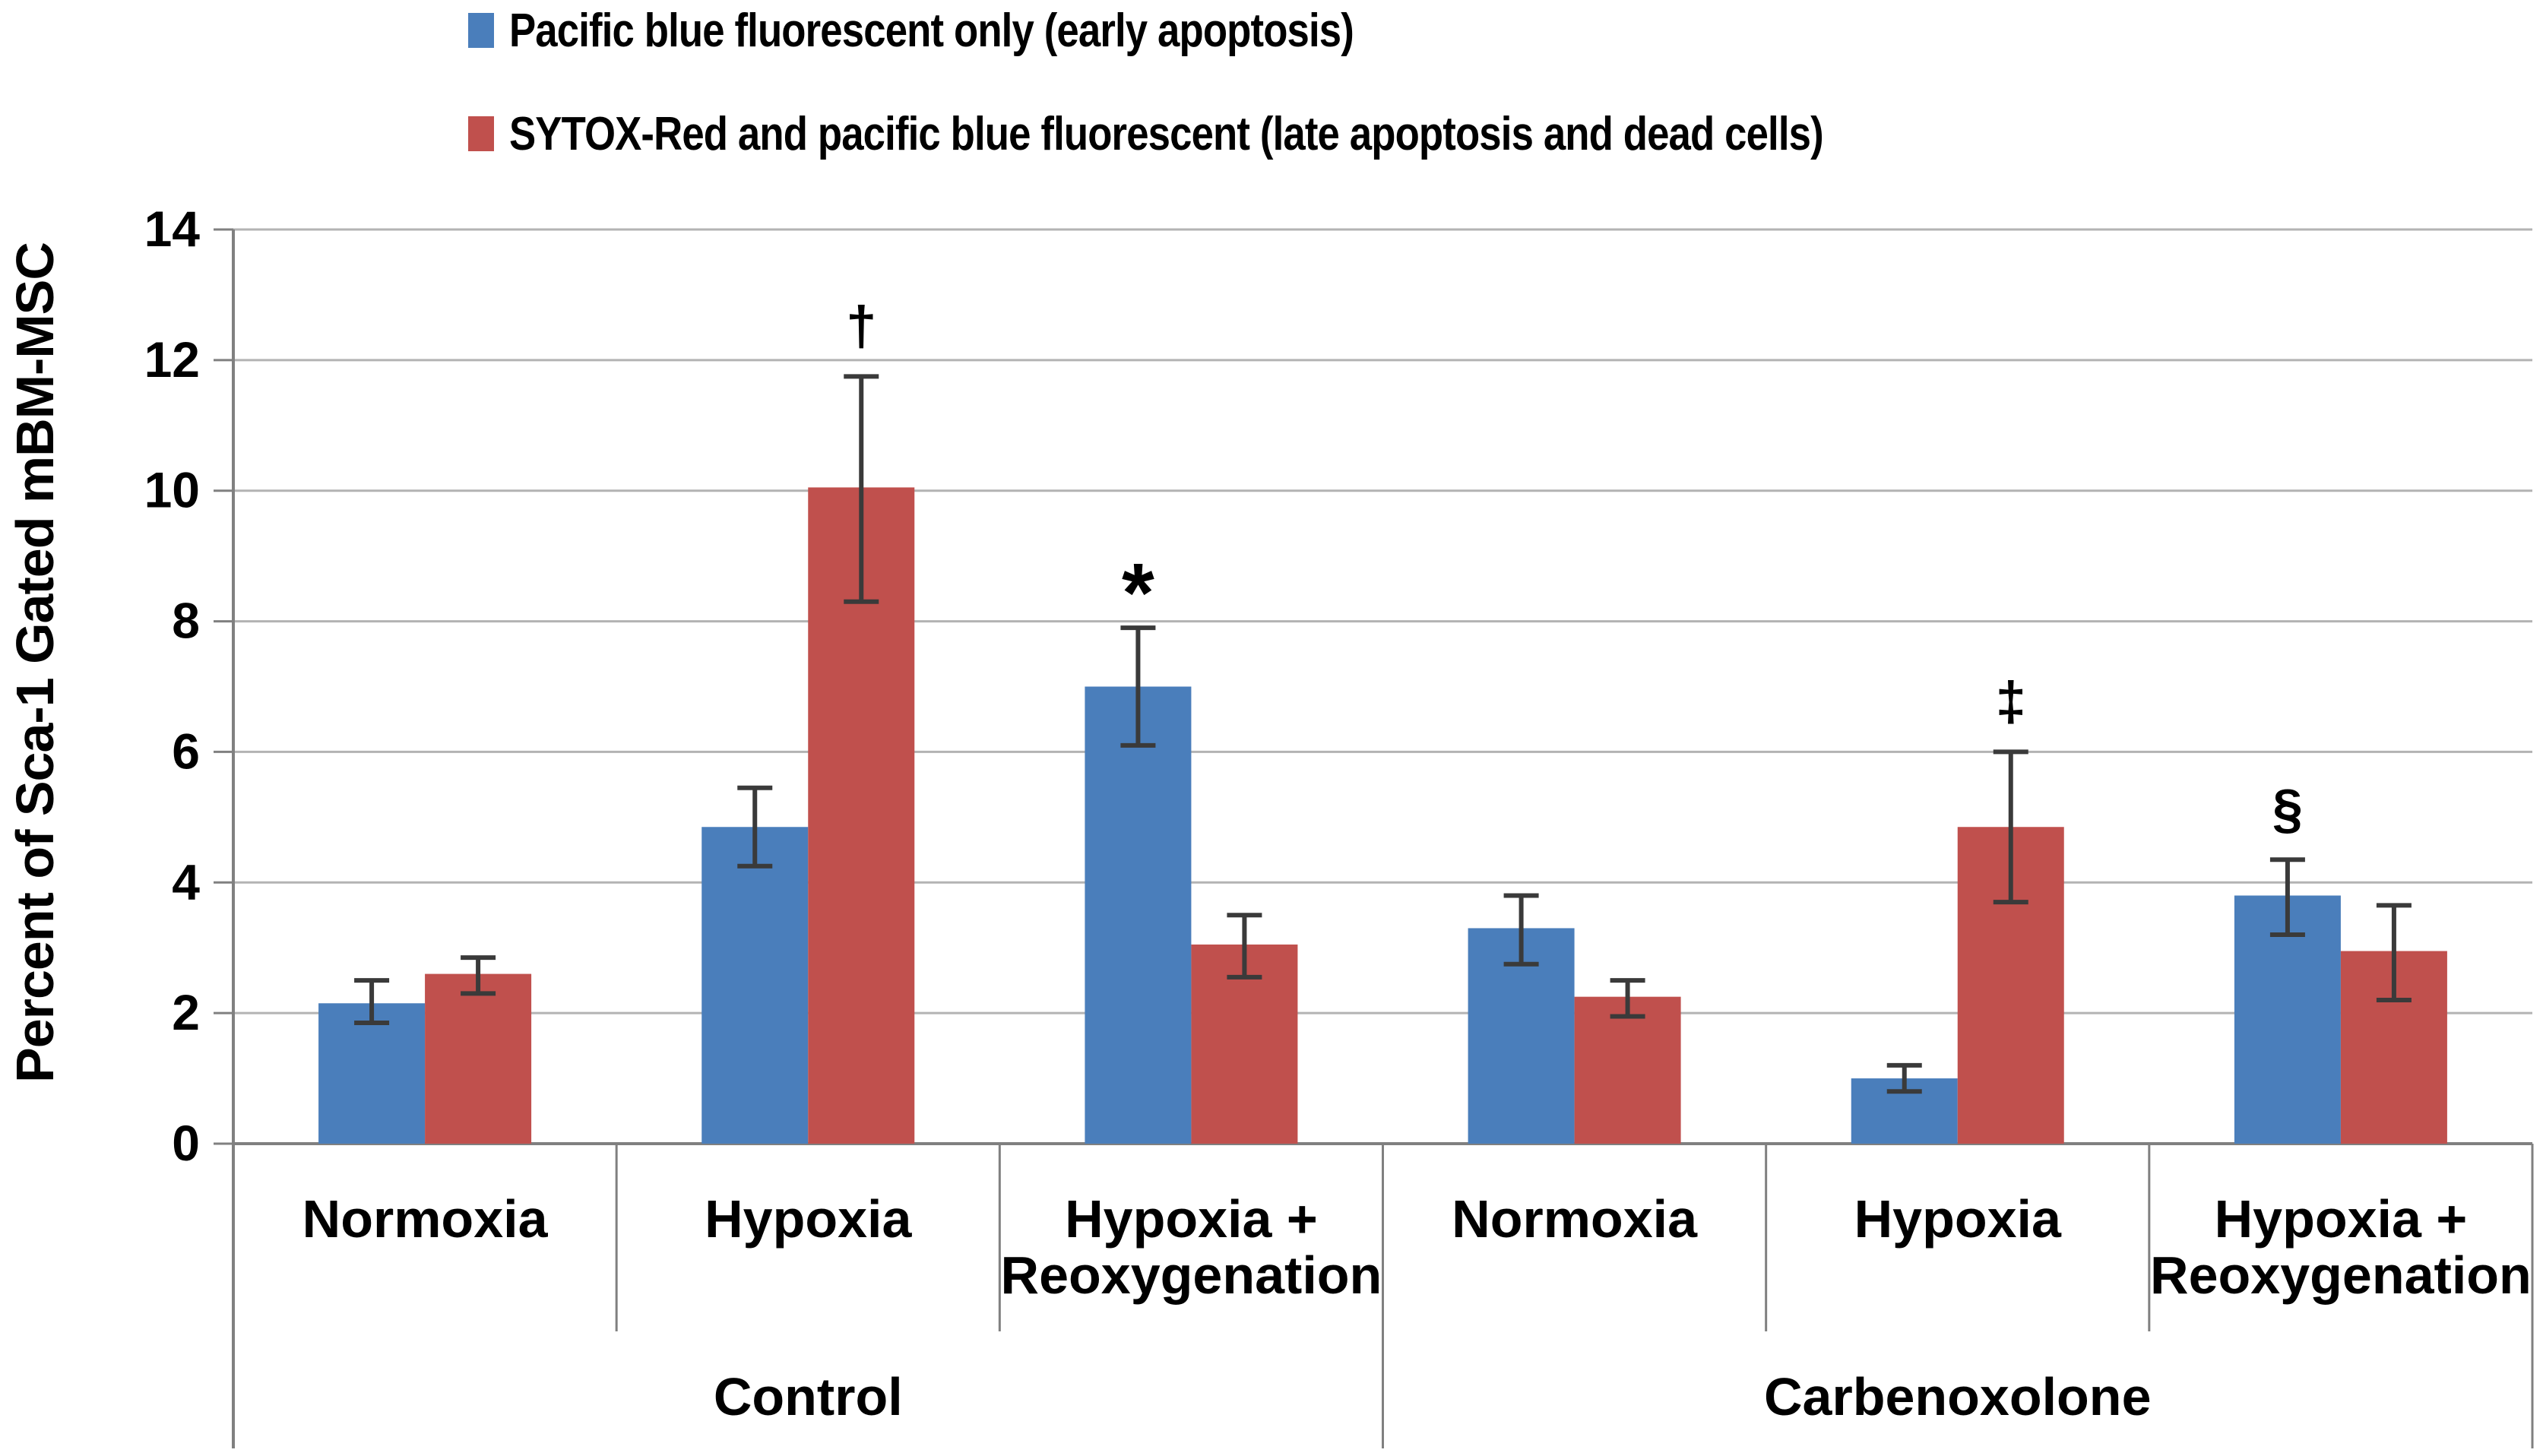  Describe the element at coordinates (2287, 809) in the screenshot. I see `significance-mark-carbenoxolone-hypoxia-reoxygenation-early-apoptosis: §` at that location.